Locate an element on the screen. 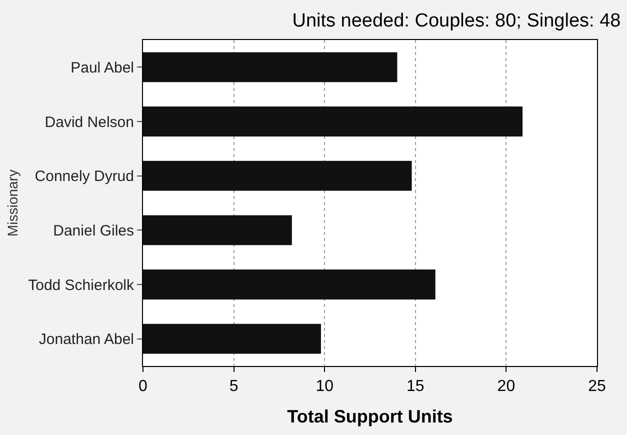 This screenshot has height=435, width=627. y-tick-label: Paul Abel is located at coordinates (102, 67).